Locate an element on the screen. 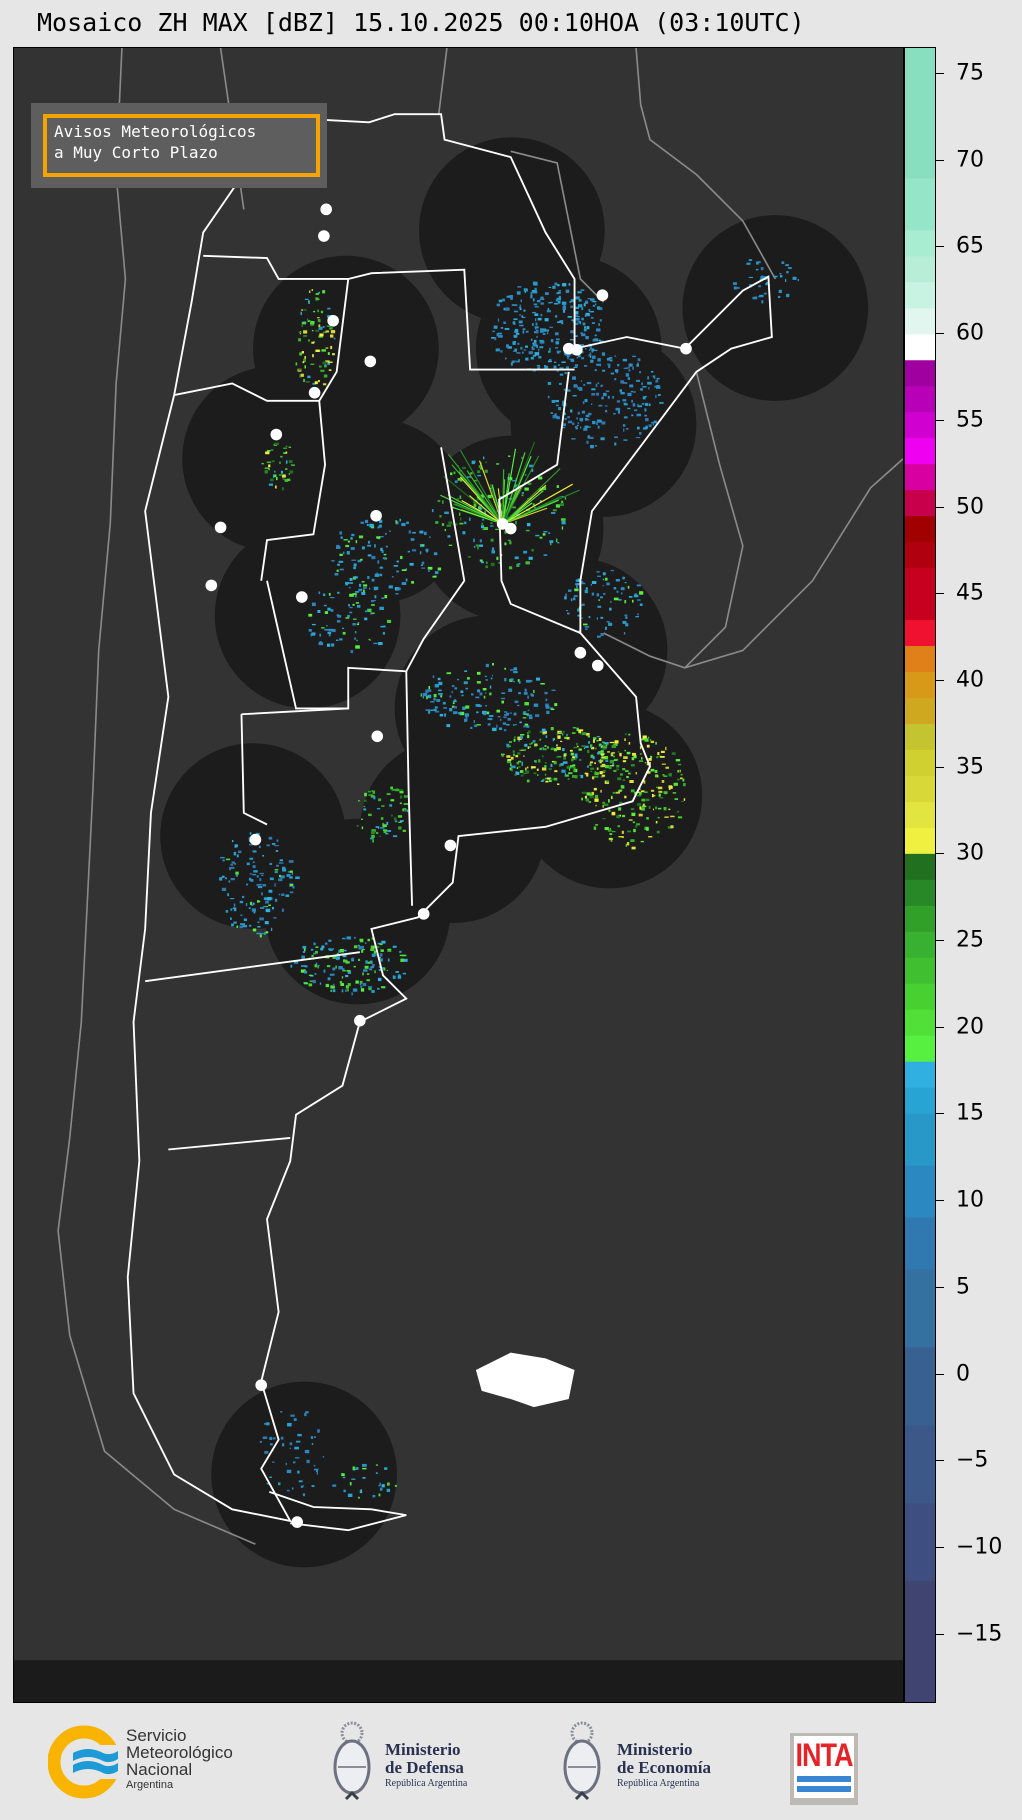 Image resolution: width=1022 pixels, height=1820 pixels. colorbar-tick-label: 60 is located at coordinates (970, 333).